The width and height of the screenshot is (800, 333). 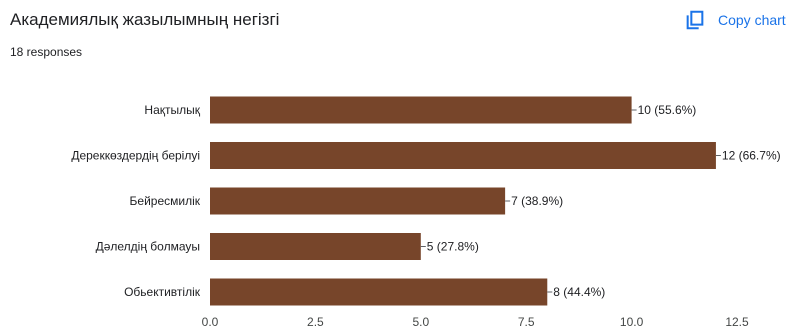 I want to click on data-label: 10 (55.6%), so click(x=667, y=110).